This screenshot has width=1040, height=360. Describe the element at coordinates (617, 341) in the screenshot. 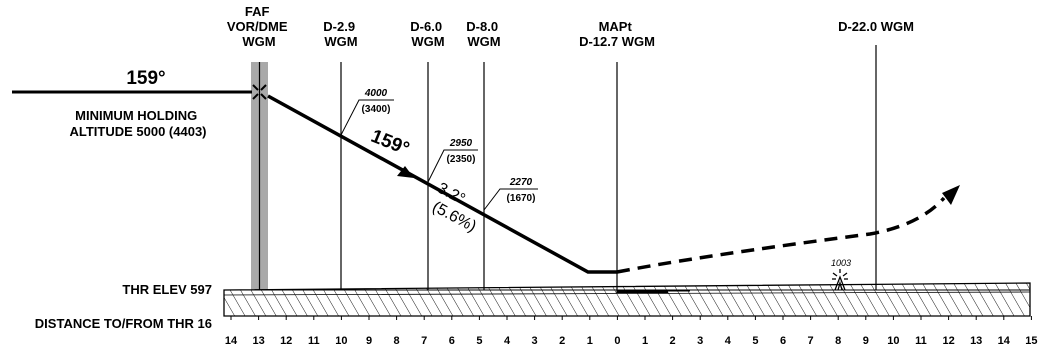

I see `scale-label: 0` at that location.